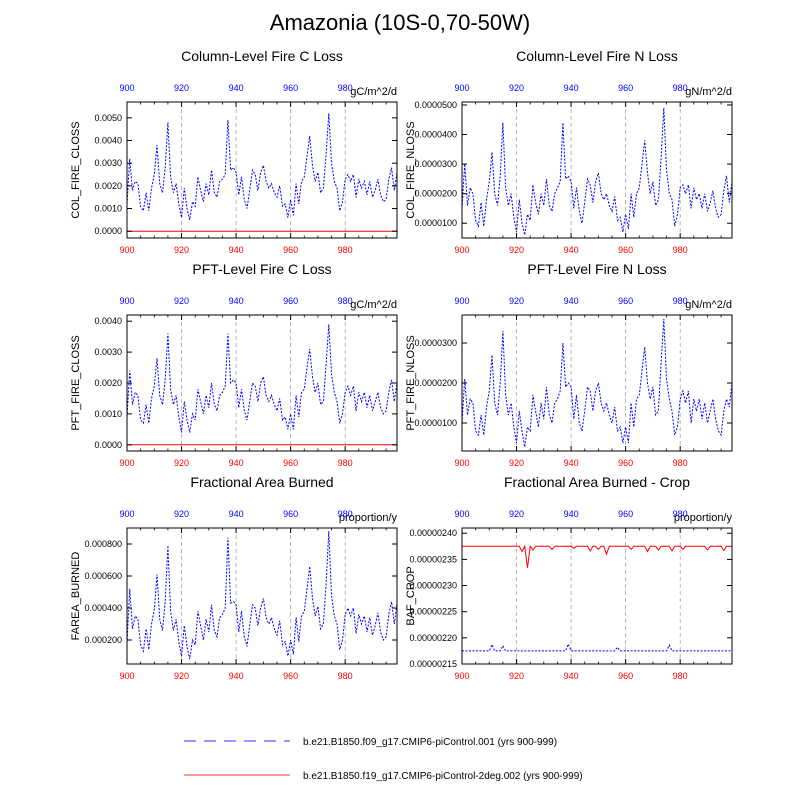  I want to click on y-tick-label: 0.00000215, so click(433, 664).